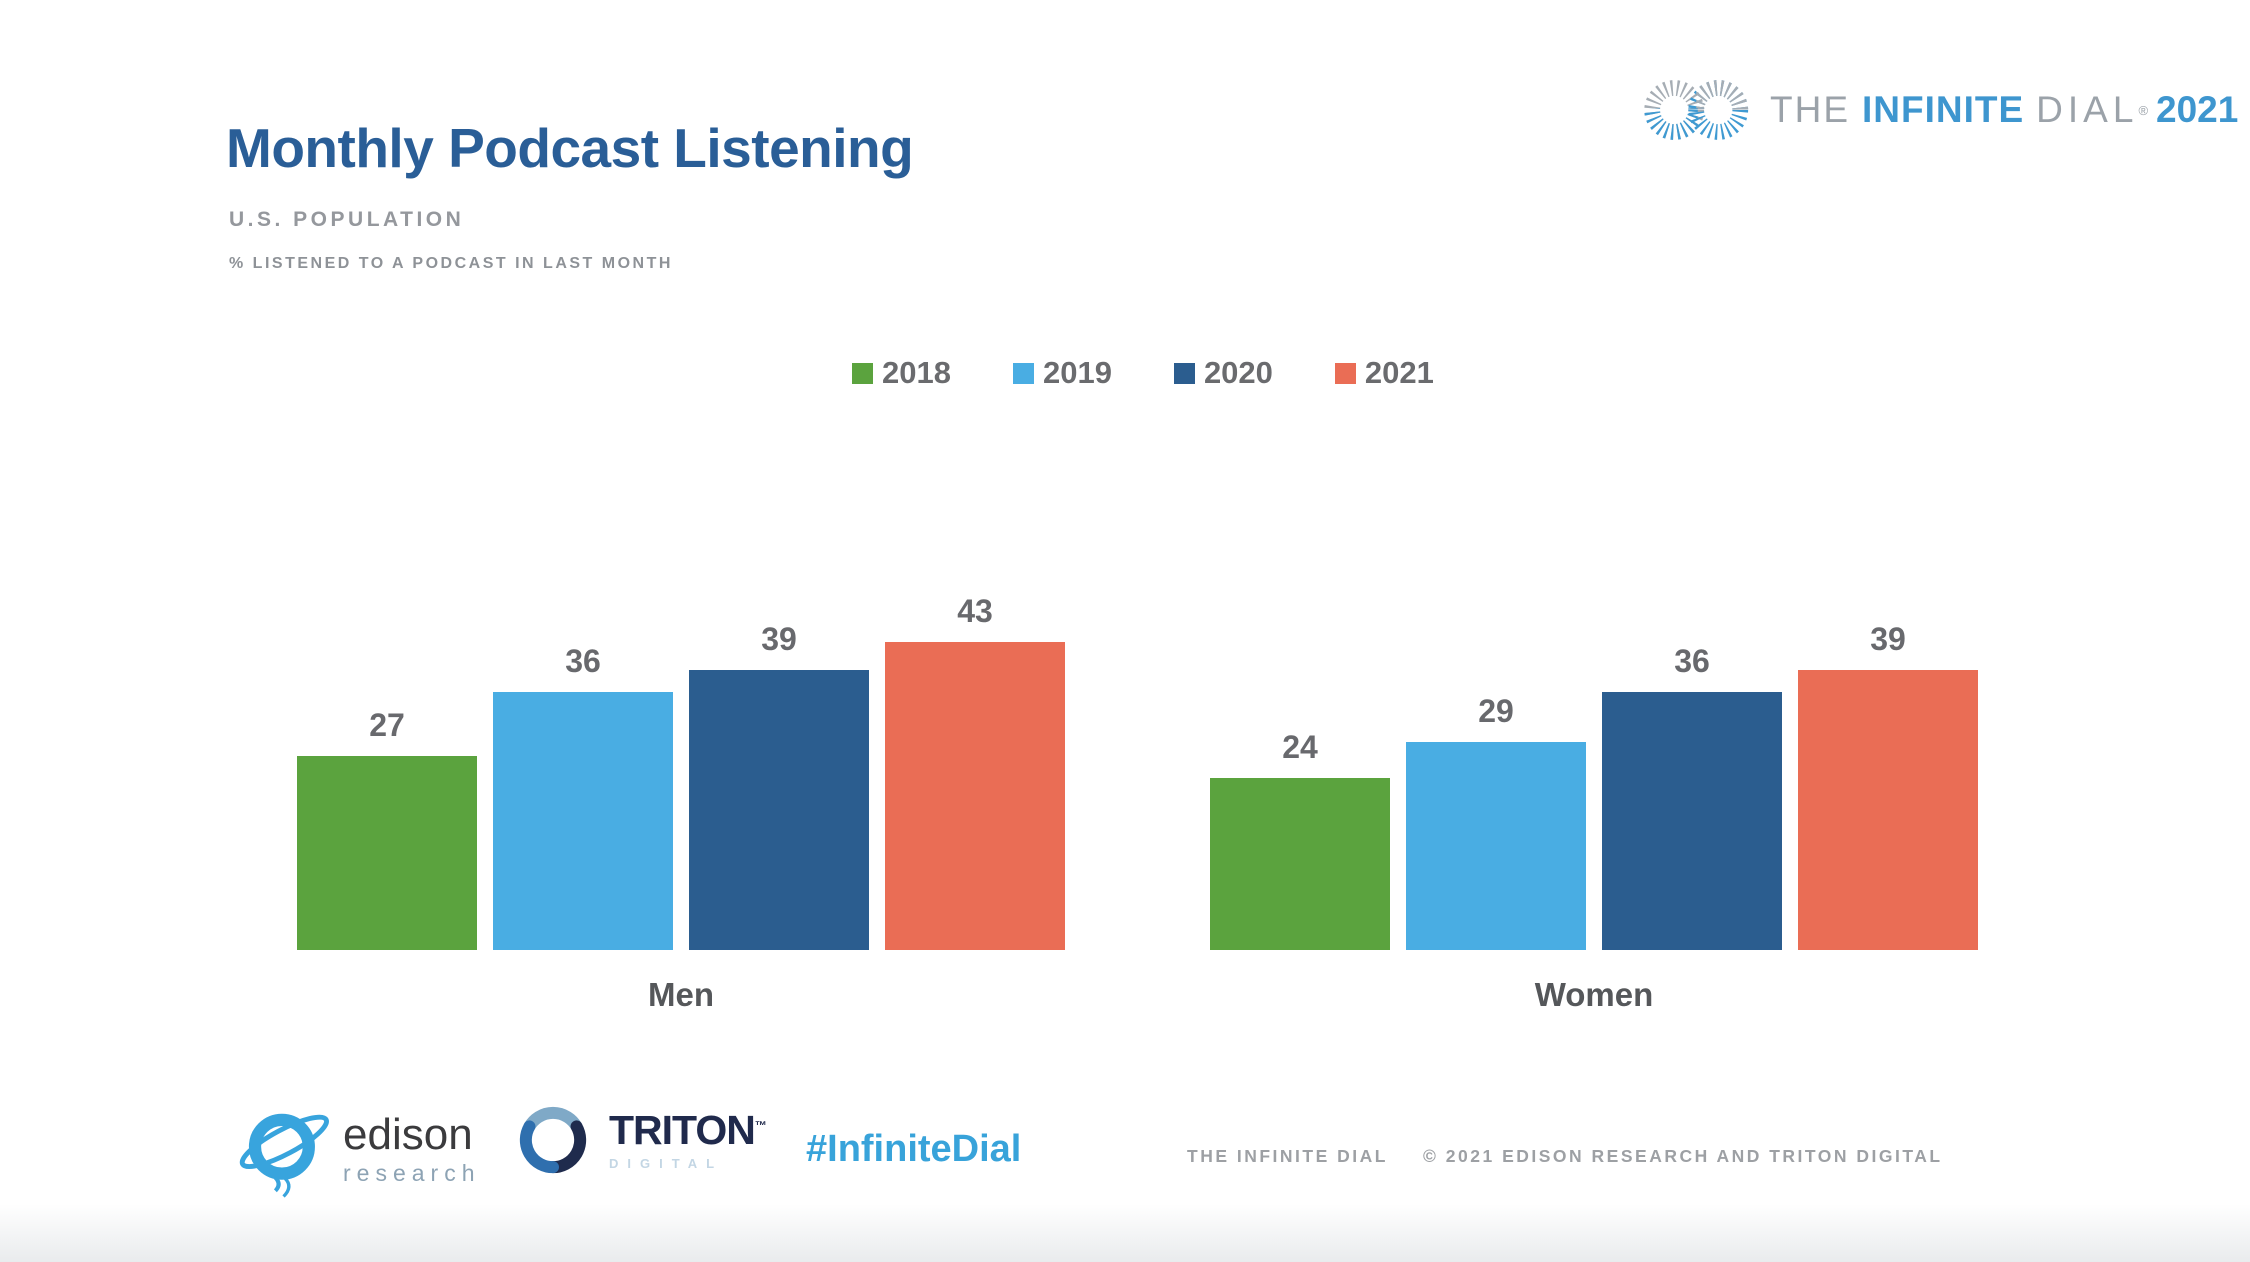  I want to click on triton-digital-logo: TRITON™ DIGITAL, so click(640, 1140).